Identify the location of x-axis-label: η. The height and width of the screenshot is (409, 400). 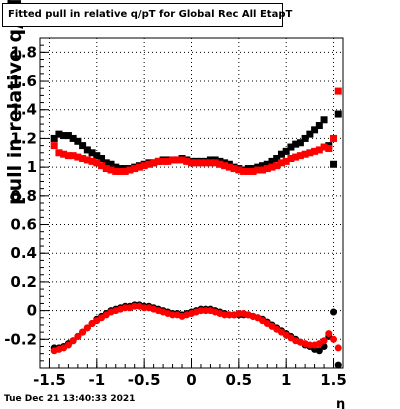
(340, 403).